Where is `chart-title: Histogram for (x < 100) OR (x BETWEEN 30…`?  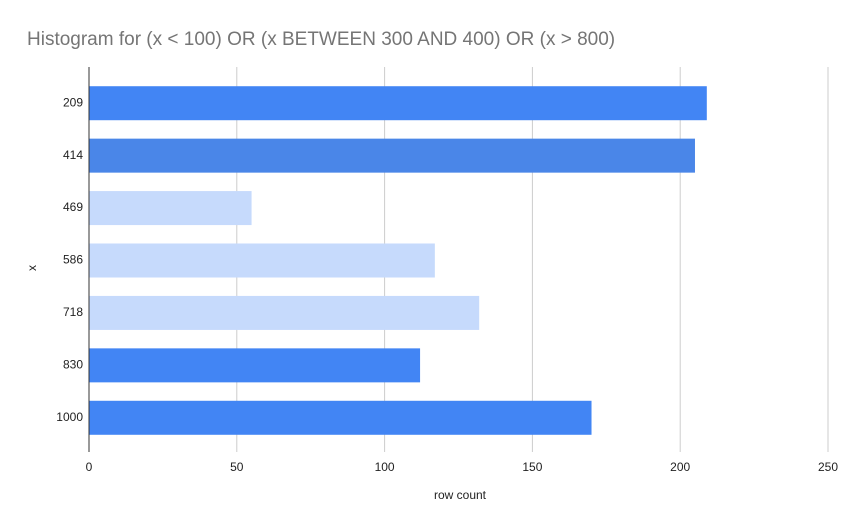
chart-title: Histogram for (x < 100) OR (x BETWEEN 30… is located at coordinates (321, 39).